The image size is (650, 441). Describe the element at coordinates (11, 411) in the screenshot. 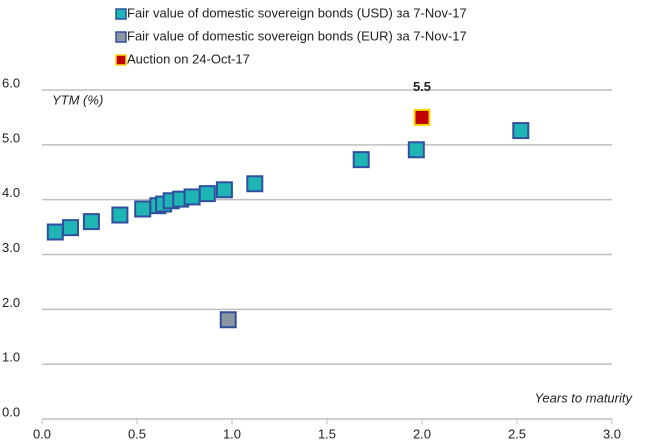

I see `y-tick-label: 0.0` at that location.